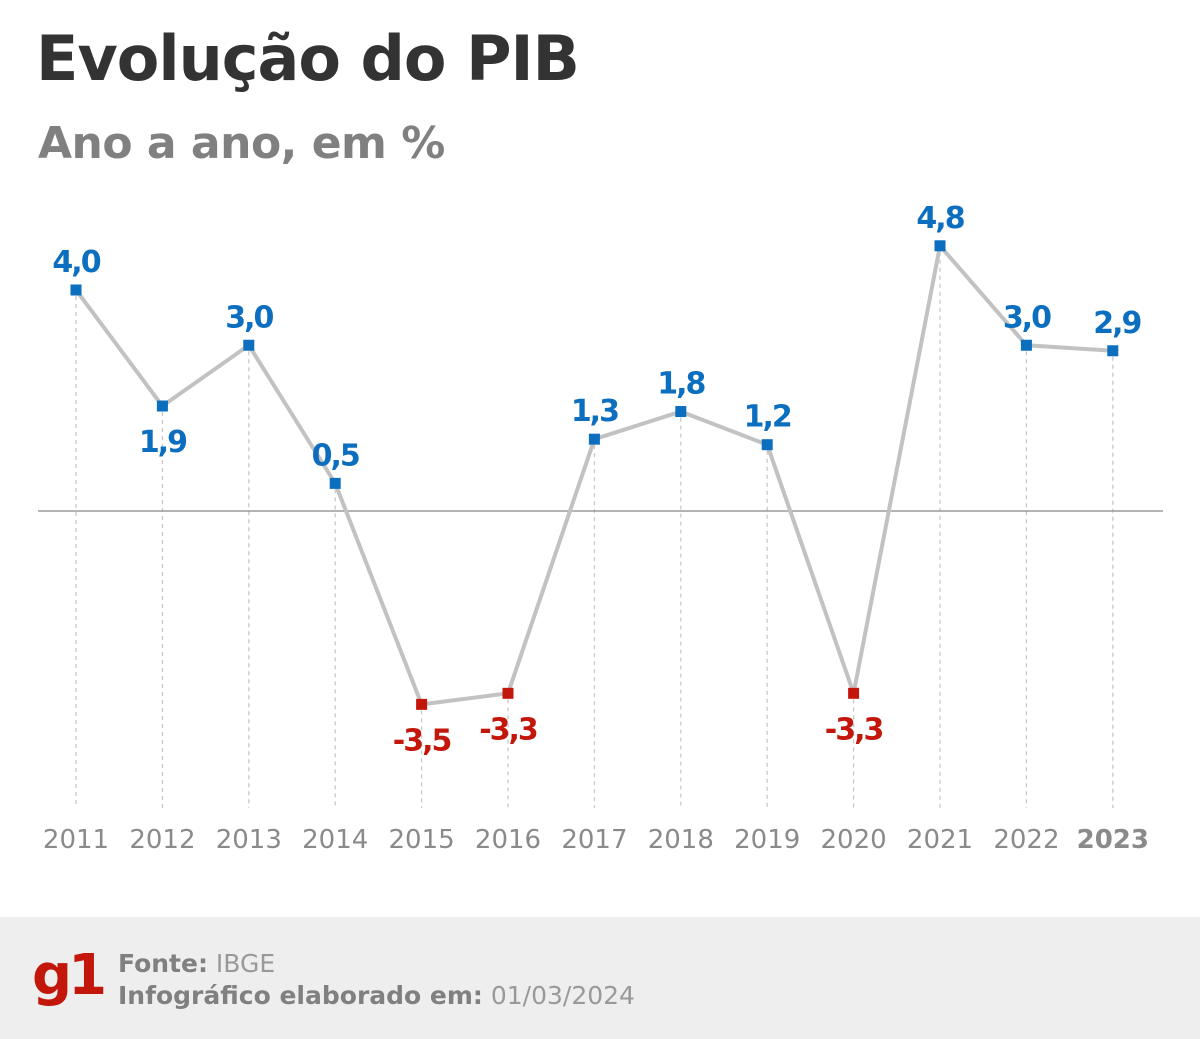 The width and height of the screenshot is (1200, 1039). Describe the element at coordinates (1027, 317) in the screenshot. I see `data-label-2022: 3,0` at that location.